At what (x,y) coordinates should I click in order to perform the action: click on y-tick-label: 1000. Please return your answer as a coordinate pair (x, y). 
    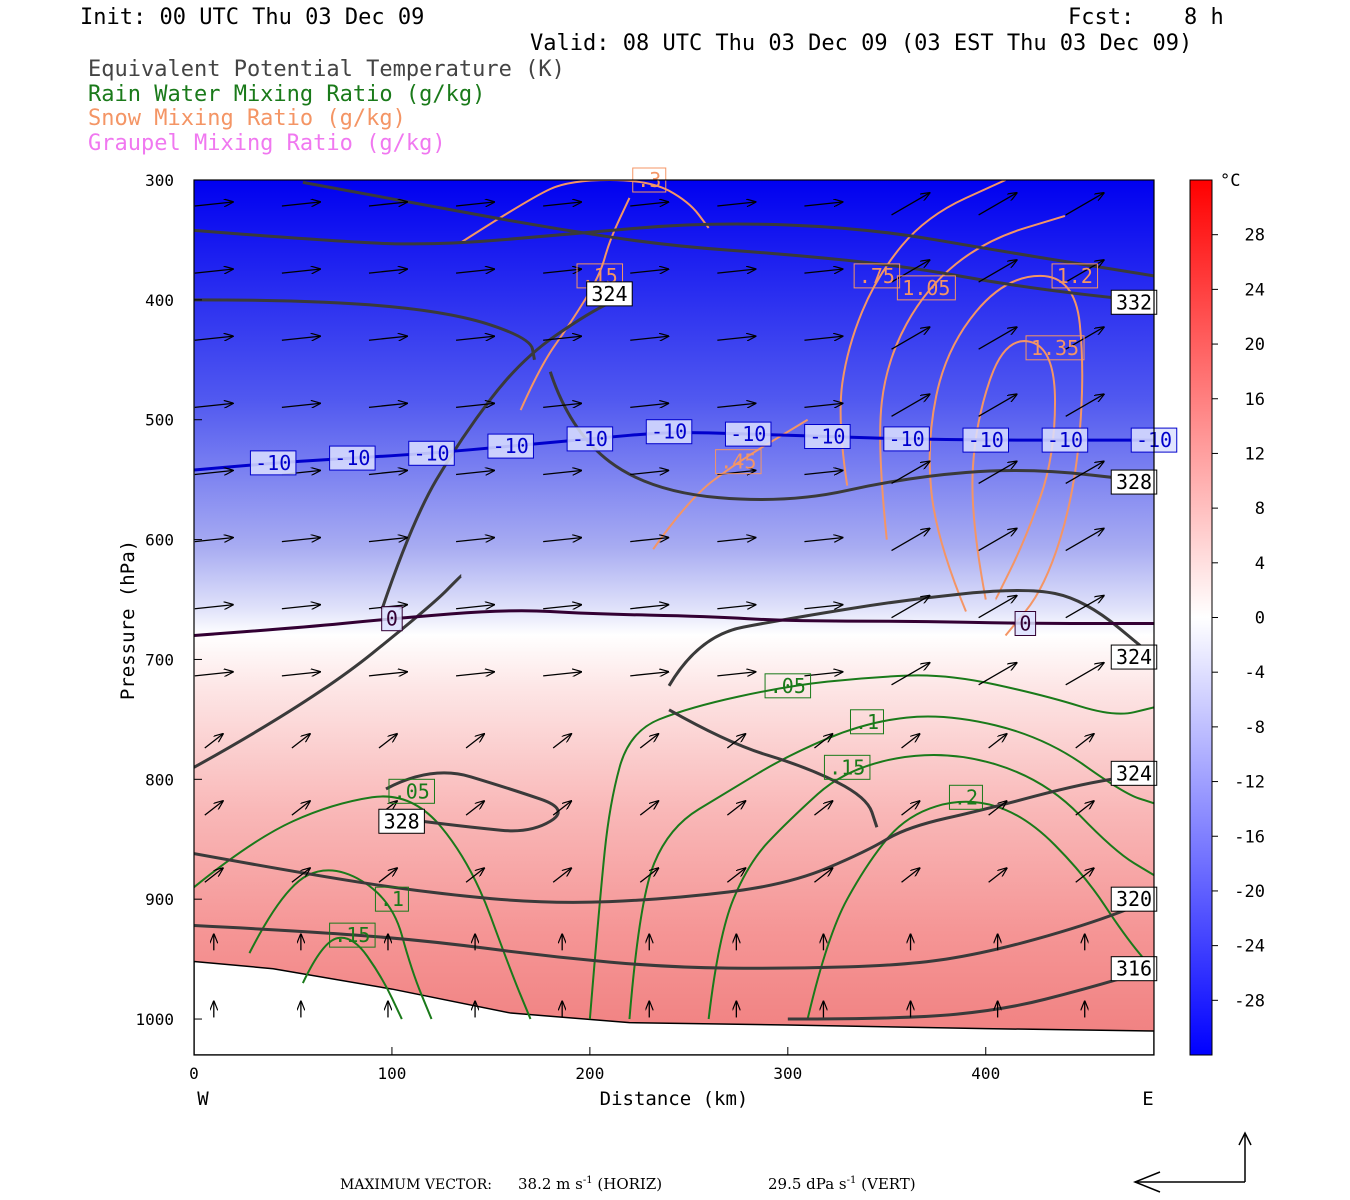
    Looking at the image, I should click on (154, 1019).